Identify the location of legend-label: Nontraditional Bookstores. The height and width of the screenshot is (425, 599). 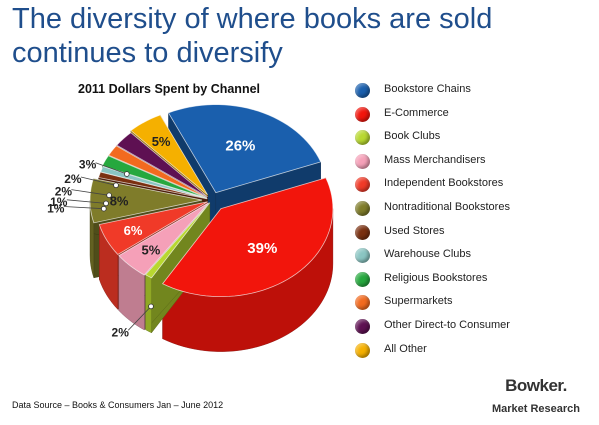
(447, 207).